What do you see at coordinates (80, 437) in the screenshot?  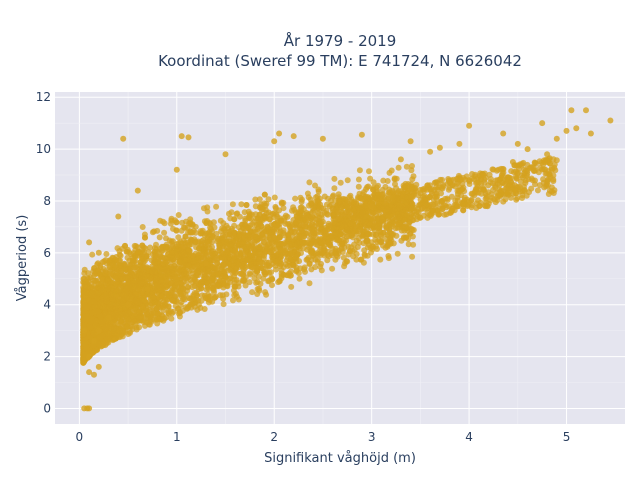 I see `x-tick-label: 0` at bounding box center [80, 437].